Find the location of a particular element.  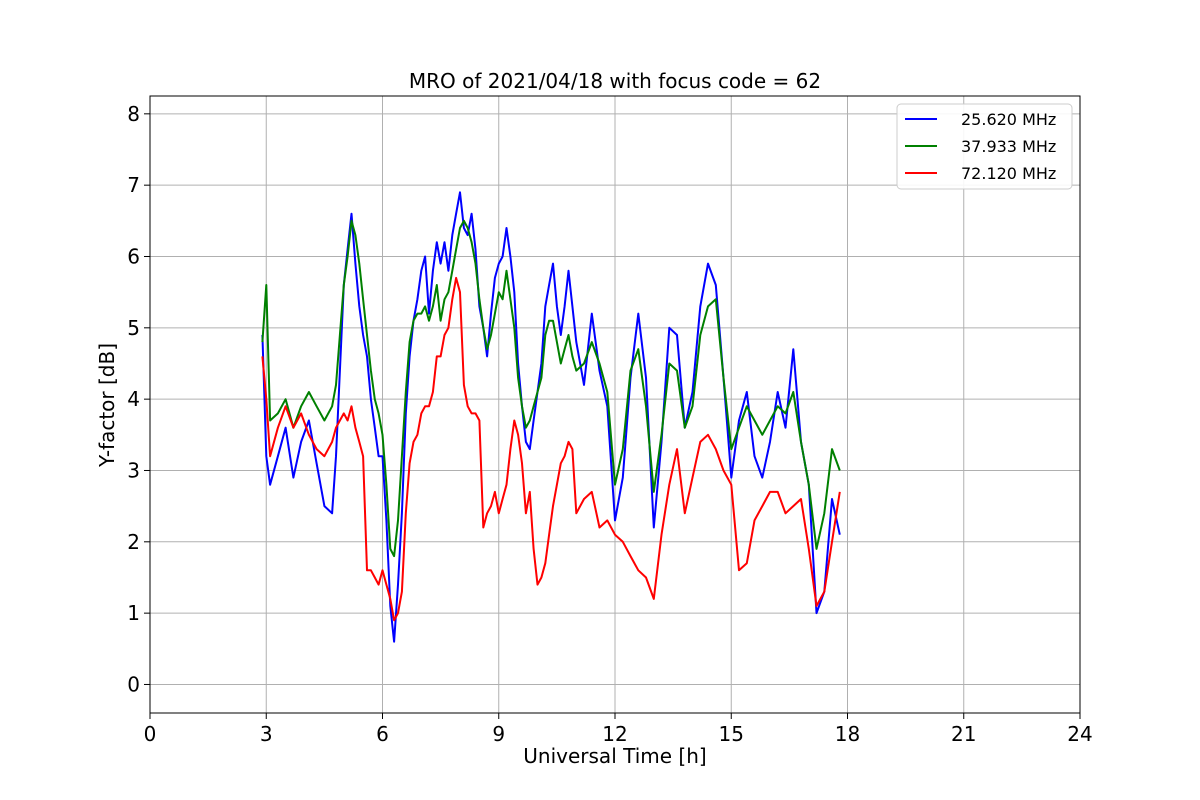

legend-entry-label: 37.933 MHz is located at coordinates (1008, 146).